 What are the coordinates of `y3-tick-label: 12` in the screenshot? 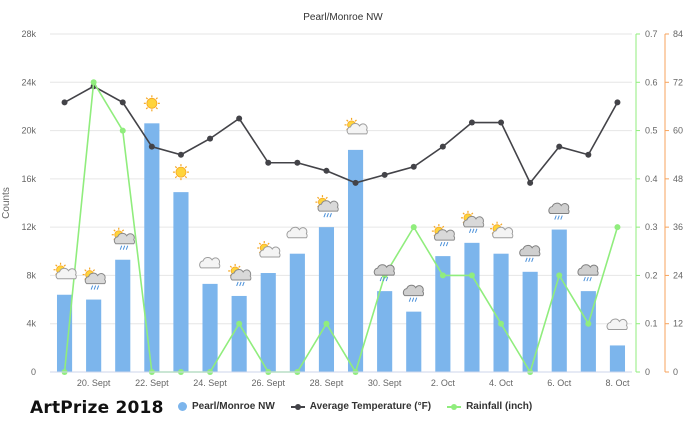 It's located at (678, 324).